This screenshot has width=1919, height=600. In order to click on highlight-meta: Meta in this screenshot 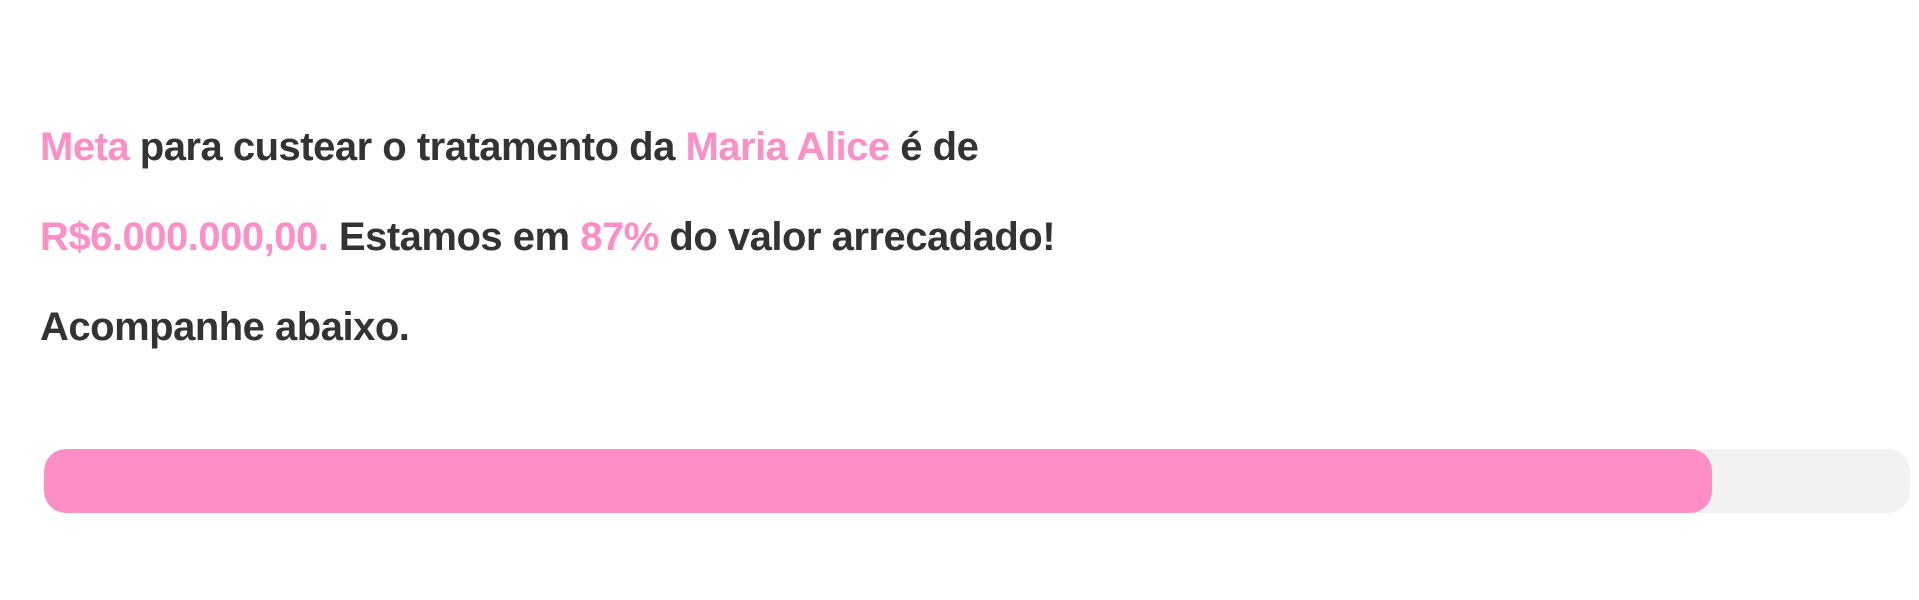, I will do `click(85, 147)`.